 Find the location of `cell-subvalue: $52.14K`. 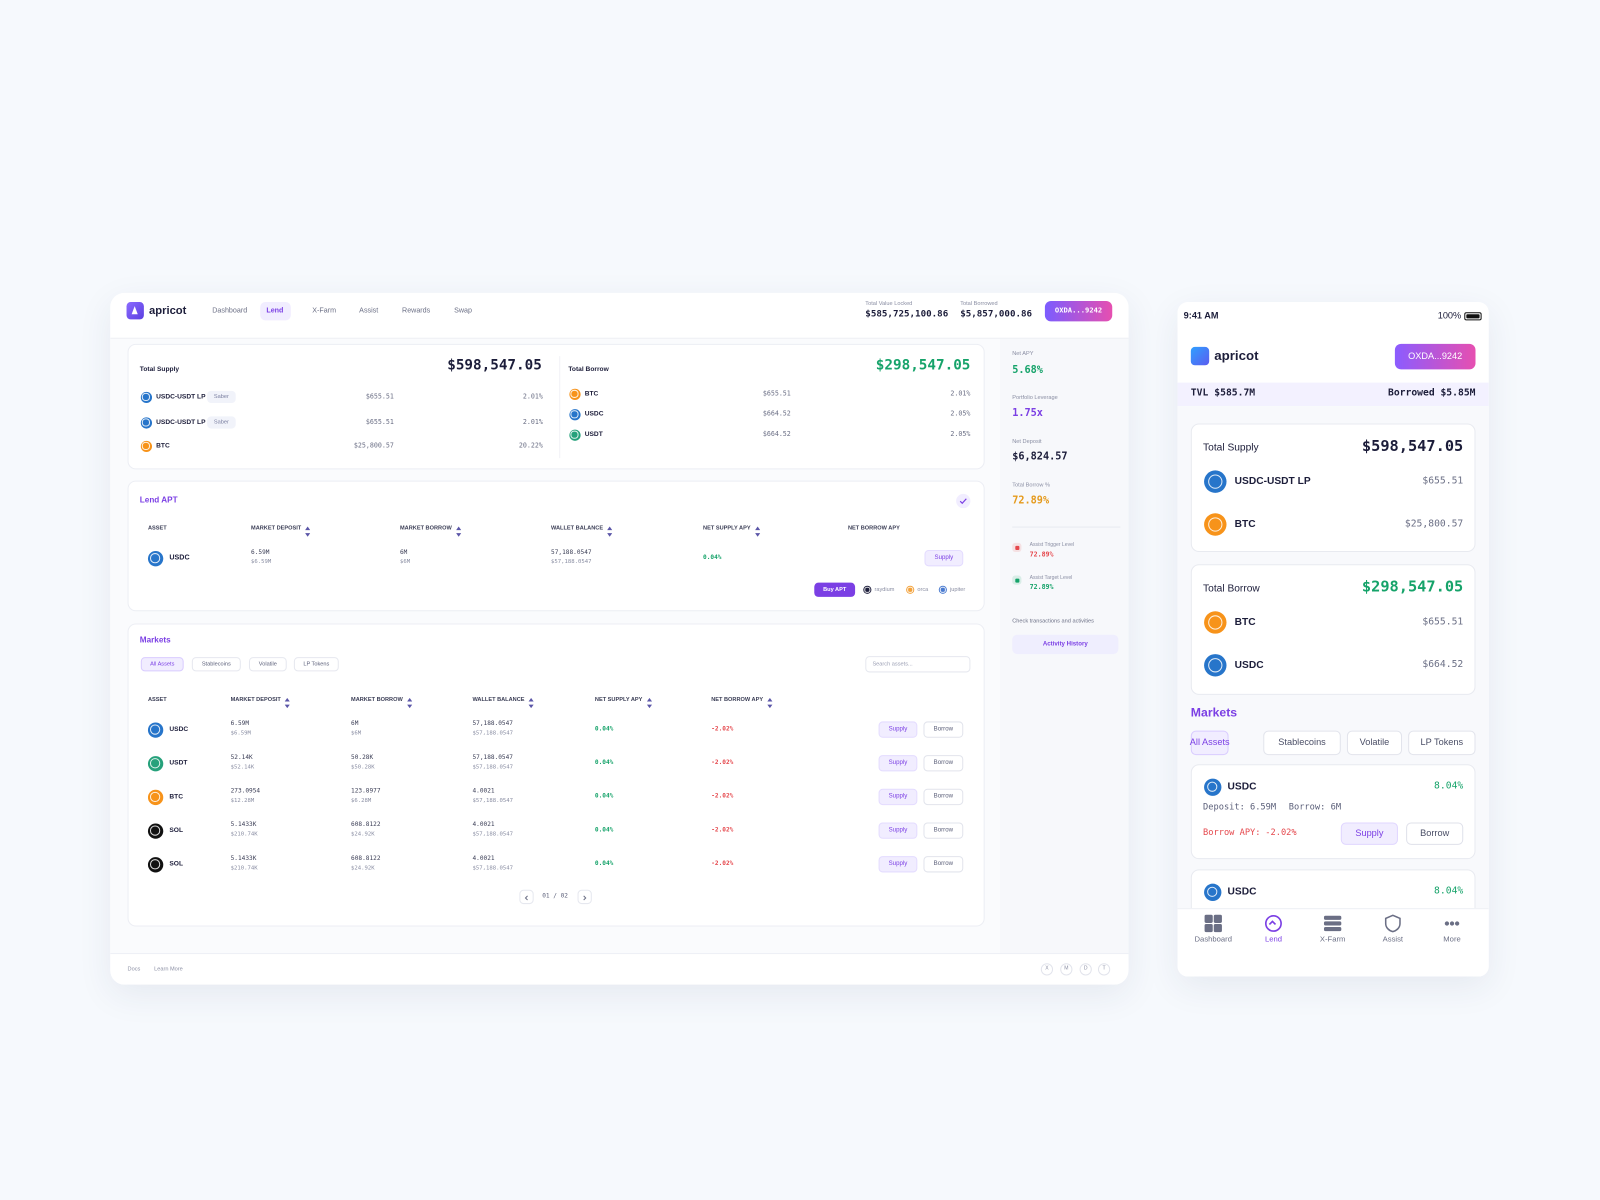

cell-subvalue: $52.14K is located at coordinates (242, 767).